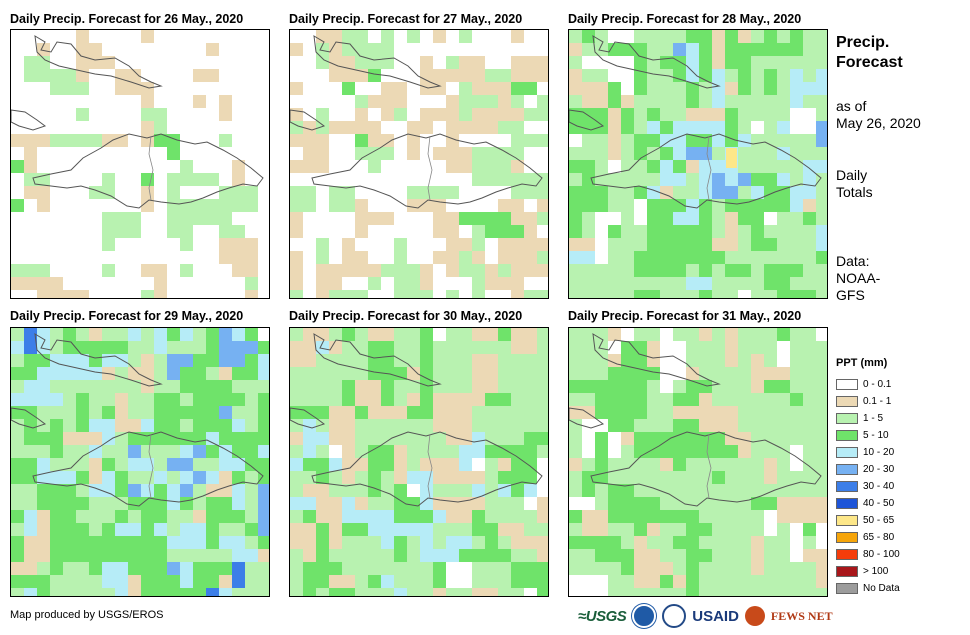 The image size is (970, 635). What do you see at coordinates (879, 520) in the screenshot?
I see `legend-label: 50 - 65` at bounding box center [879, 520].